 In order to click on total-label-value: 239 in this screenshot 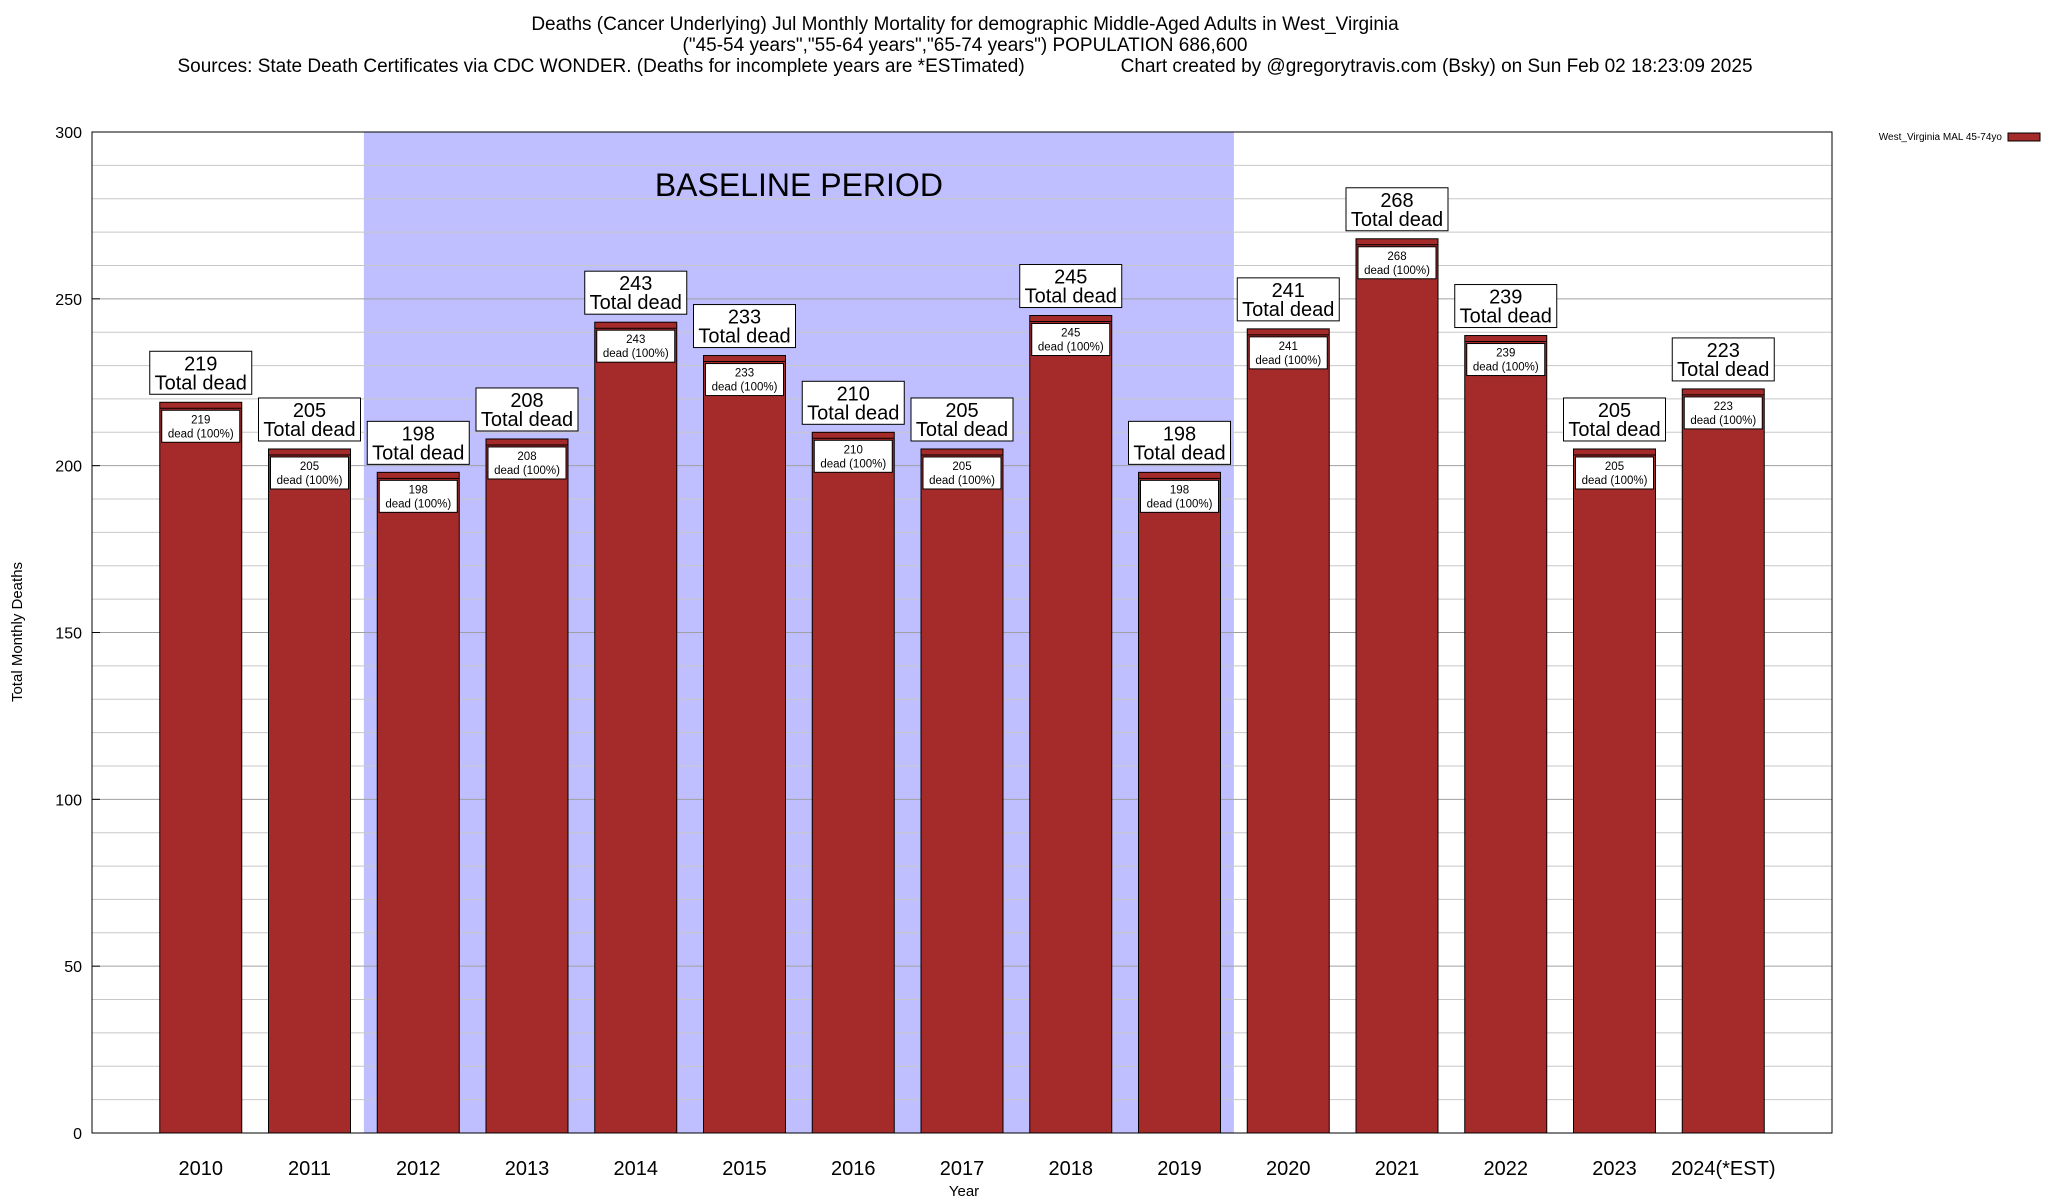, I will do `click(1505, 298)`.